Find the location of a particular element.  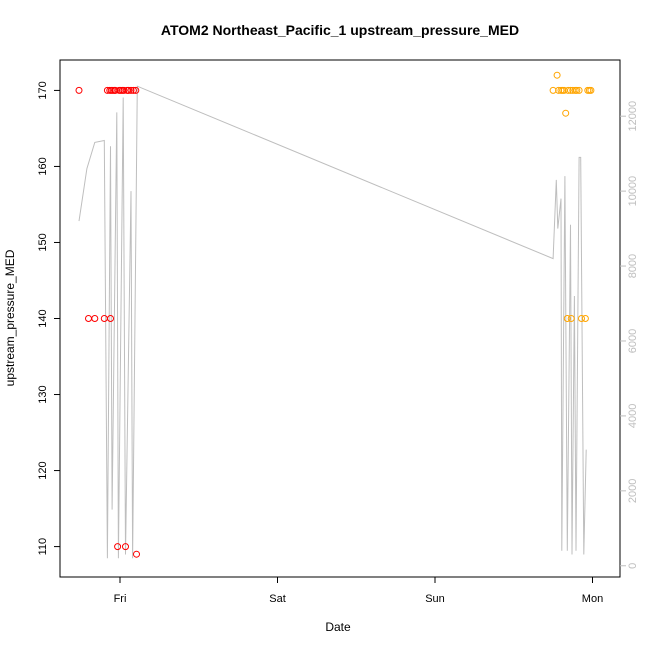

y-tick-label: 150 is located at coordinates (43, 242).